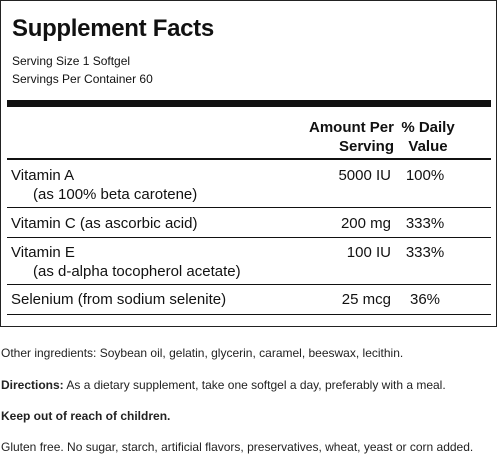 Image resolution: width=499 pixels, height=457 pixels. I want to click on serving-size: Serving Size 1 Softgel, so click(71, 61).